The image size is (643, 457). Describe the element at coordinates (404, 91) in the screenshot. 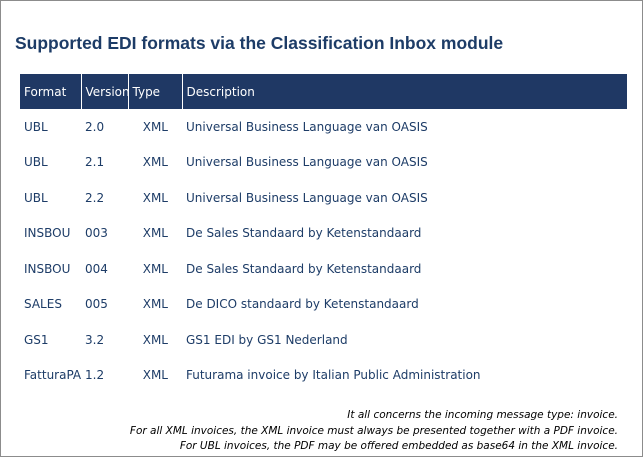

I see `column-header-description: Description` at that location.